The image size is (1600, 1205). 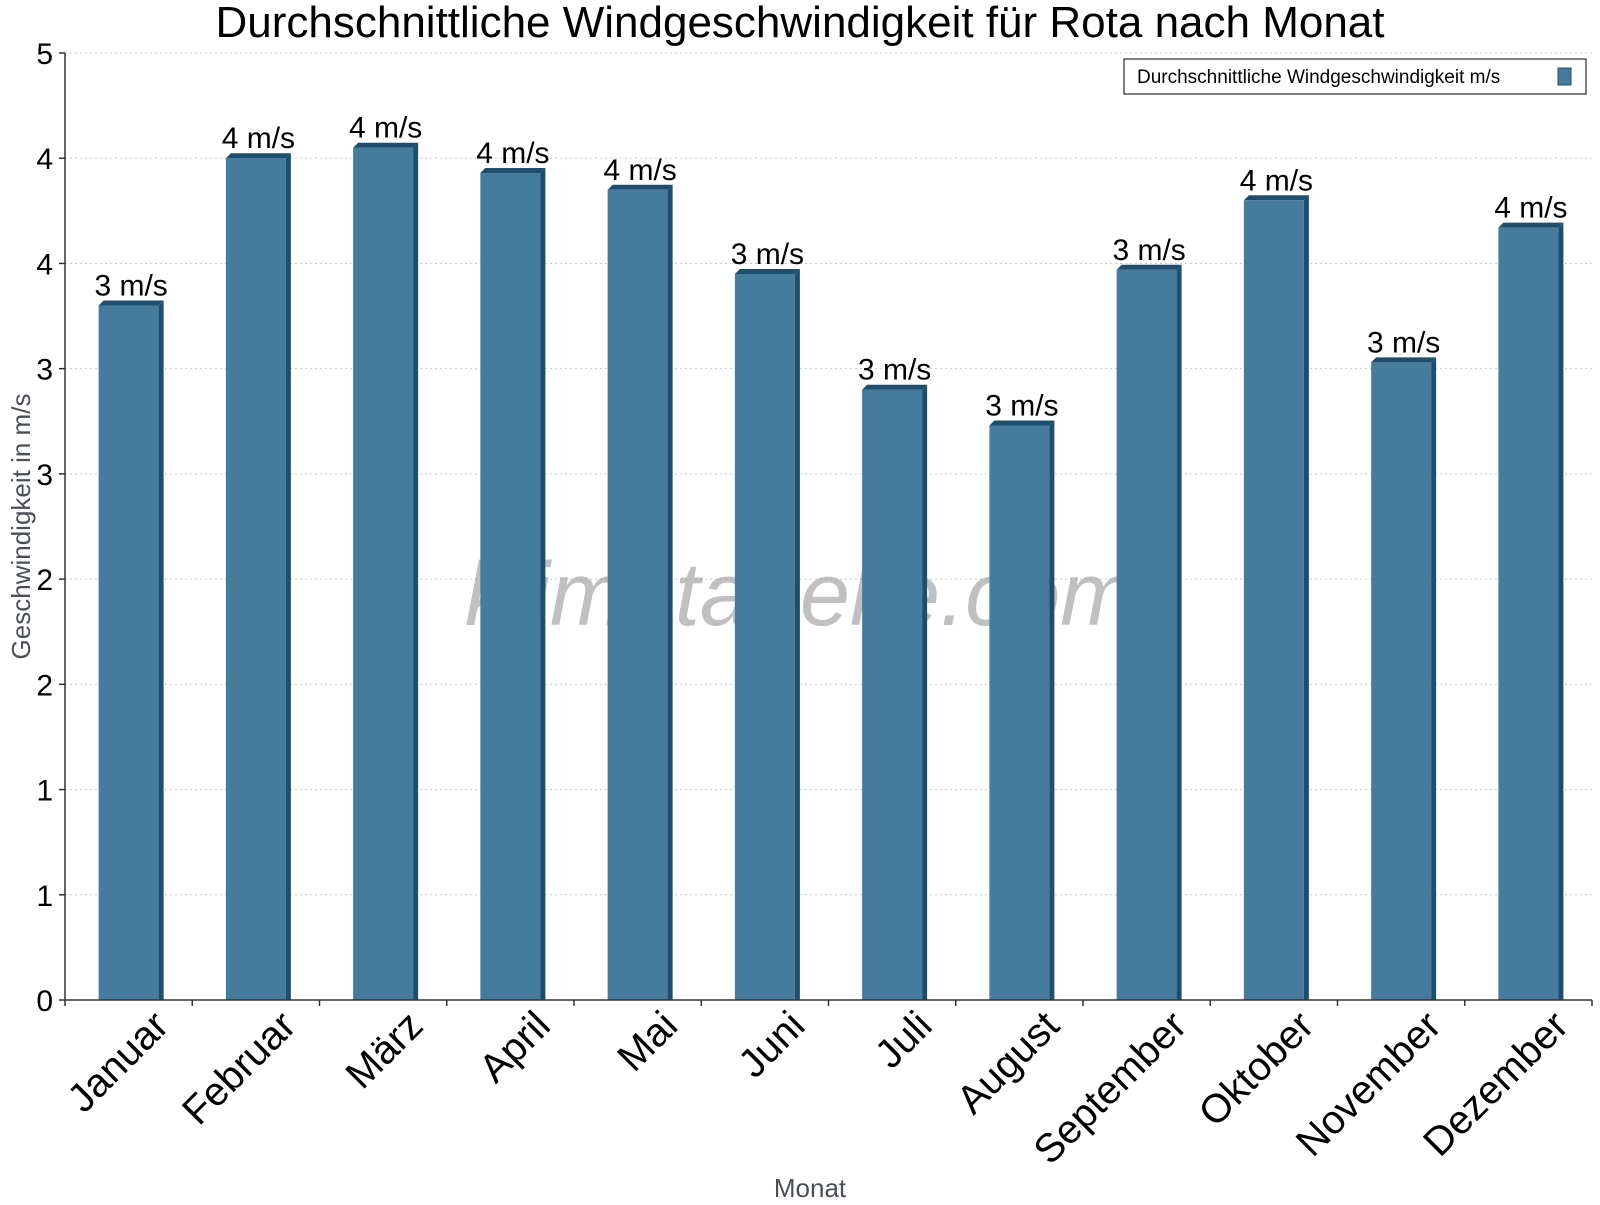 What do you see at coordinates (44, 528) in the screenshot?
I see `y-tick-labels: 0 1 1 2 2 3 3 4 4 5` at bounding box center [44, 528].